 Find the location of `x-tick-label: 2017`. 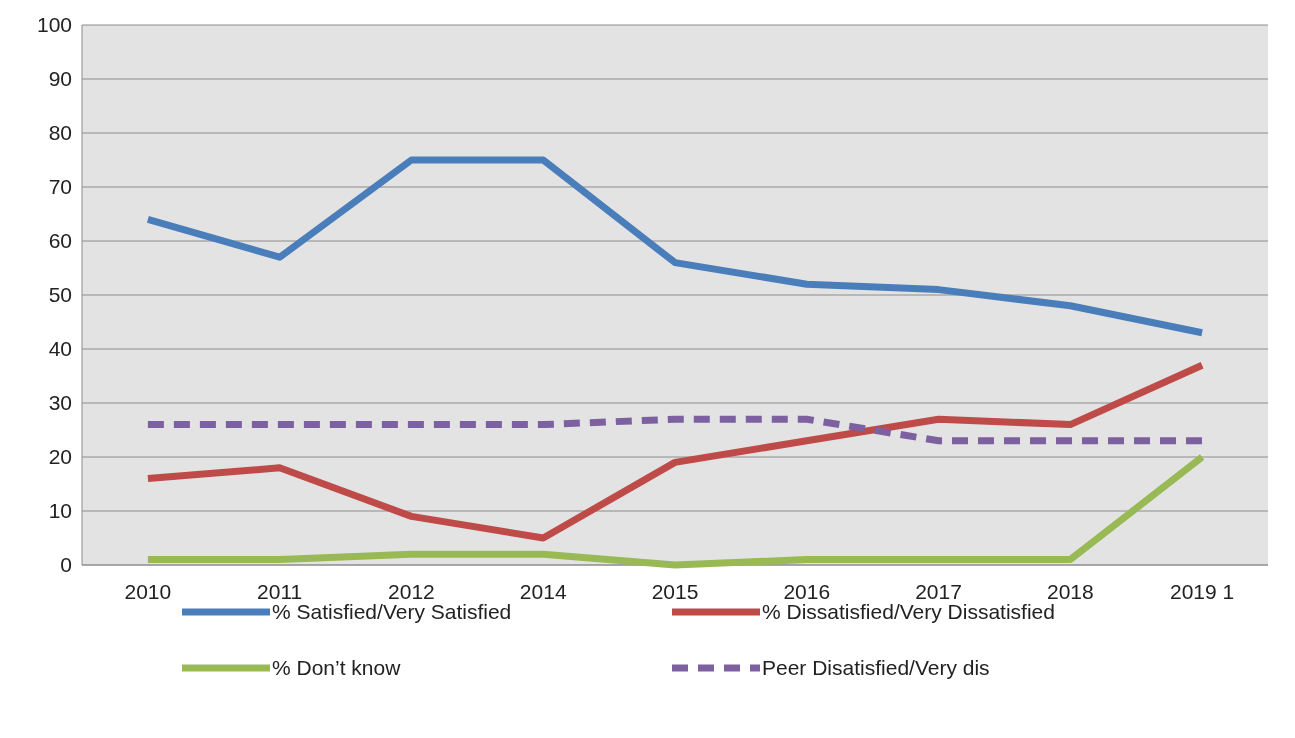

x-tick-label: 2017 is located at coordinates (938, 591).